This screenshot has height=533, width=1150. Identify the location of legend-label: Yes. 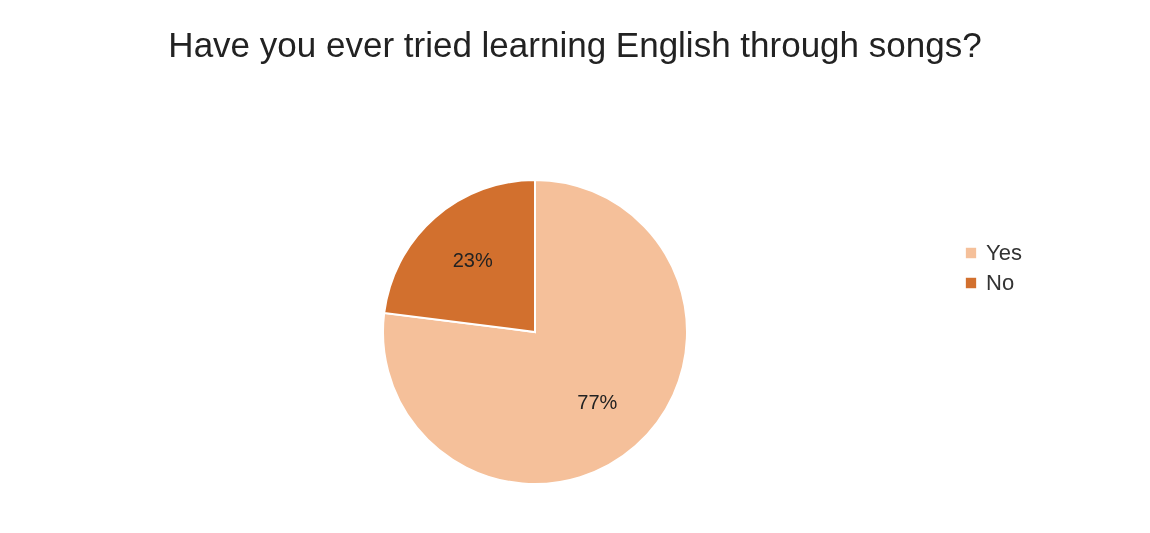
(1004, 252).